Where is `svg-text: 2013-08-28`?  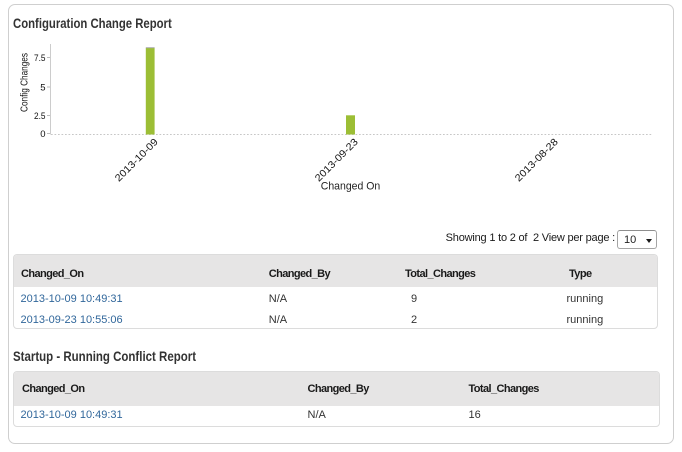
svg-text: 2013-08-28 is located at coordinates (537, 161).